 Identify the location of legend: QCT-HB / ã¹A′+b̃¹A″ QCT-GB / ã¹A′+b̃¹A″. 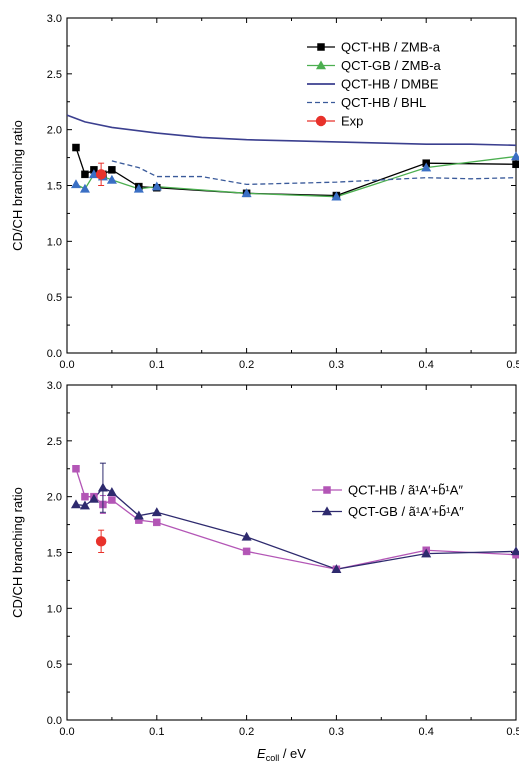
(388, 500).